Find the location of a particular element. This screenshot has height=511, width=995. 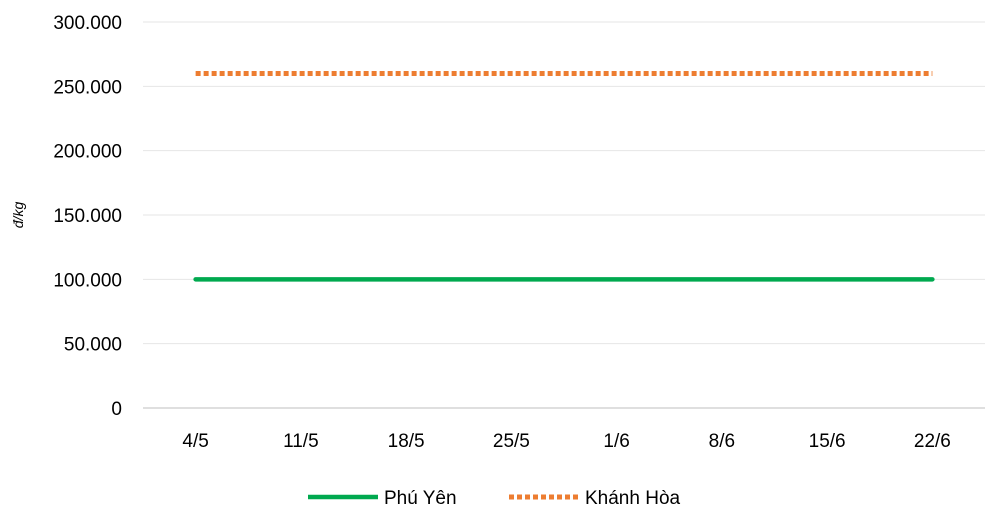

x-tick-label: 15/6 is located at coordinates (827, 441).